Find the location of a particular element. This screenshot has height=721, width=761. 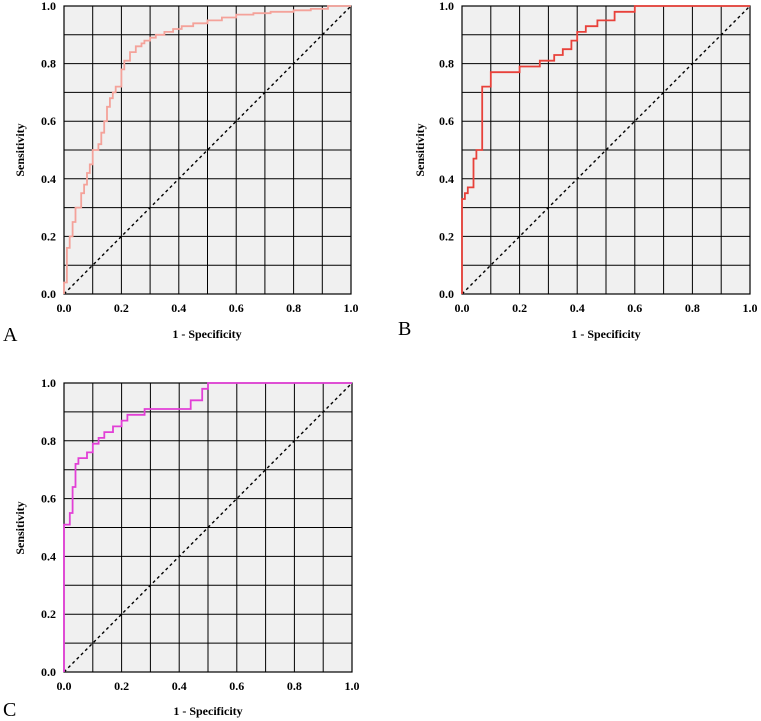

panel-letter-c: C is located at coordinates (9, 710).